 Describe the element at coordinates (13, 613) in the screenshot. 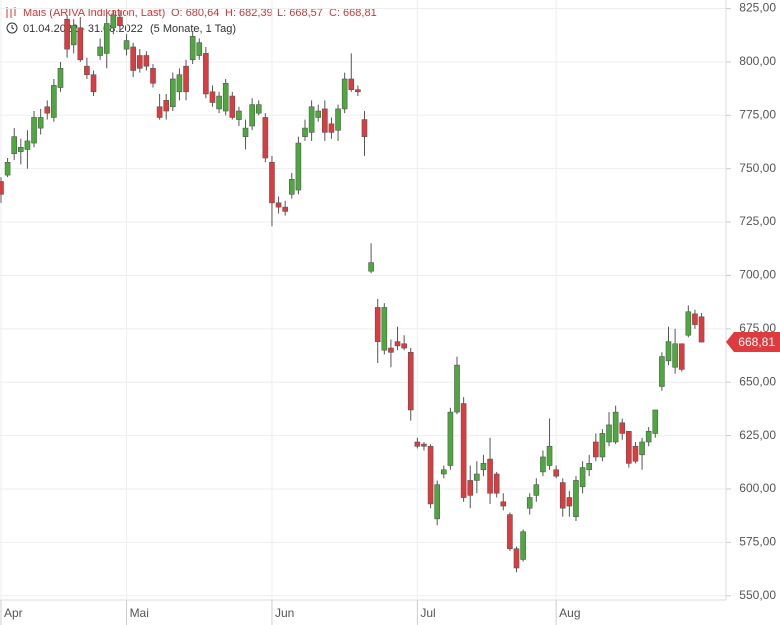

I see `x-tick-label: Apr` at that location.